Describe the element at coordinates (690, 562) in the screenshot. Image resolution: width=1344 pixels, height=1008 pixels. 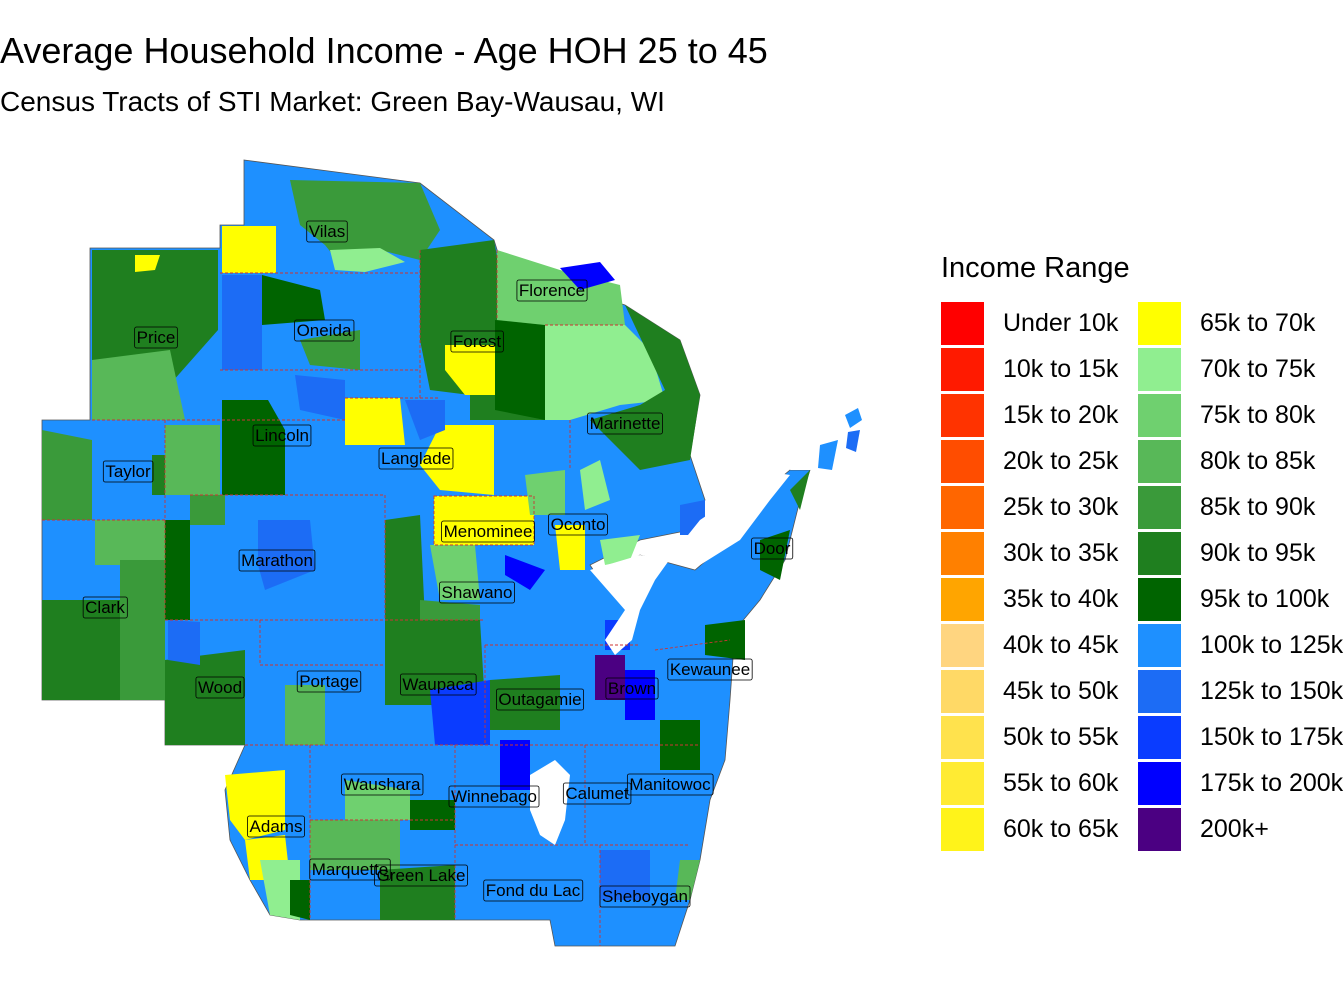
I see `green-bay-water` at that location.